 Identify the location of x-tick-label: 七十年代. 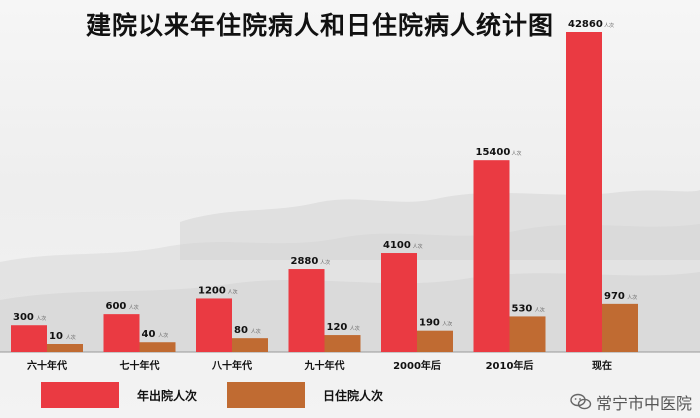
(140, 365).